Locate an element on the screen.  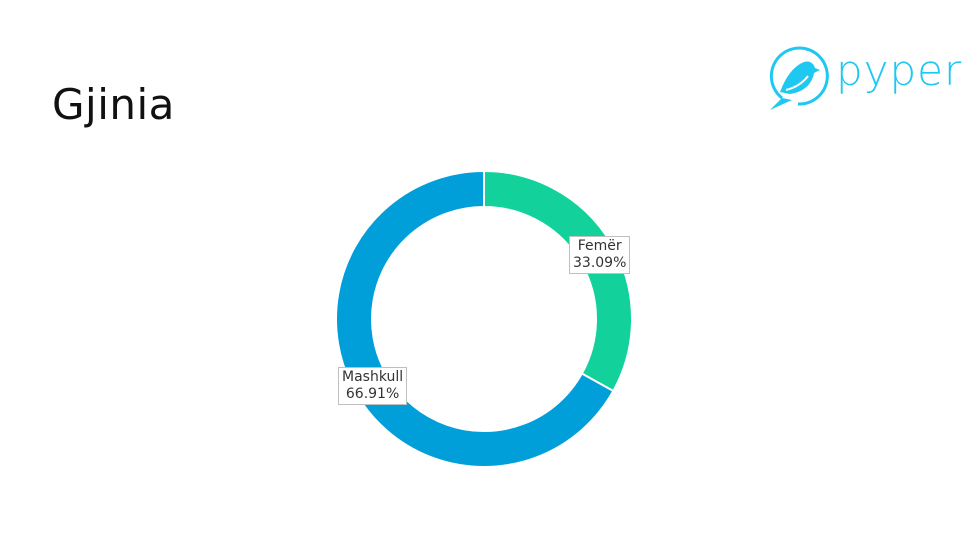
logo-text: pyper is located at coordinates (899, 70).